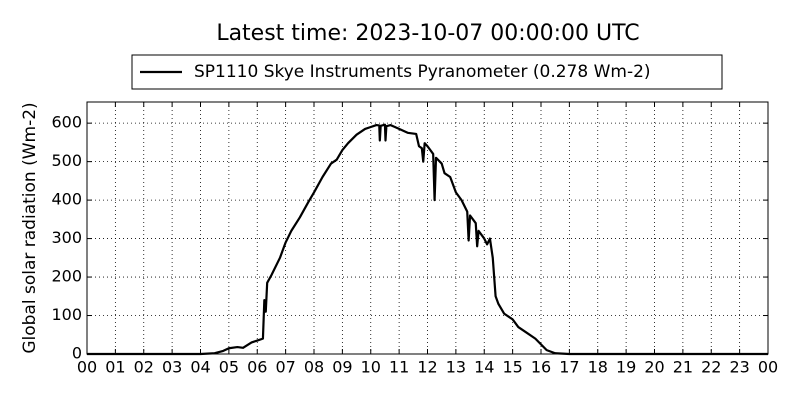 The height and width of the screenshot is (400, 800). Describe the element at coordinates (484, 367) in the screenshot. I see `x-tick-label: 14` at that location.